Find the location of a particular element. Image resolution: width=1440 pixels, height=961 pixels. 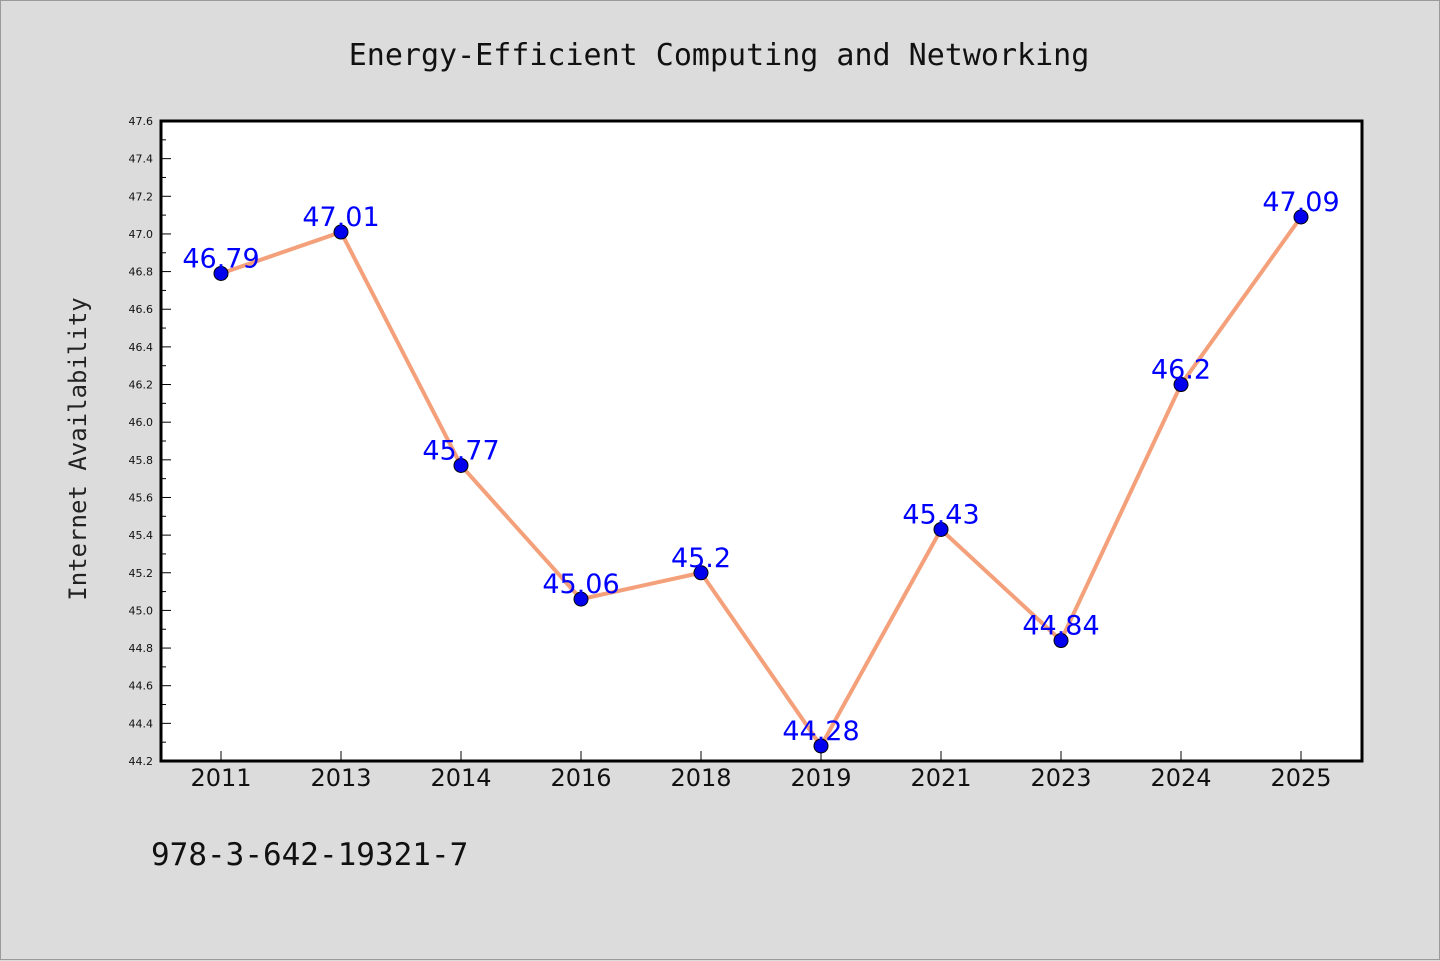

y-tick-label: 45.8 is located at coordinates (141, 460).